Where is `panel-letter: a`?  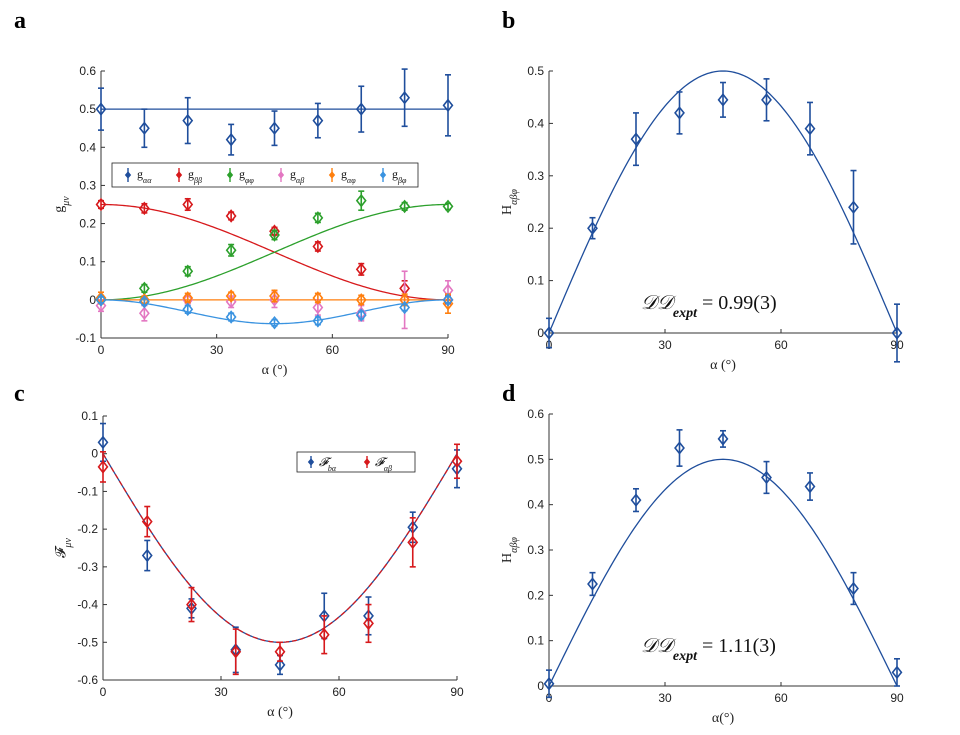
panel-letter: a is located at coordinates (20, 21).